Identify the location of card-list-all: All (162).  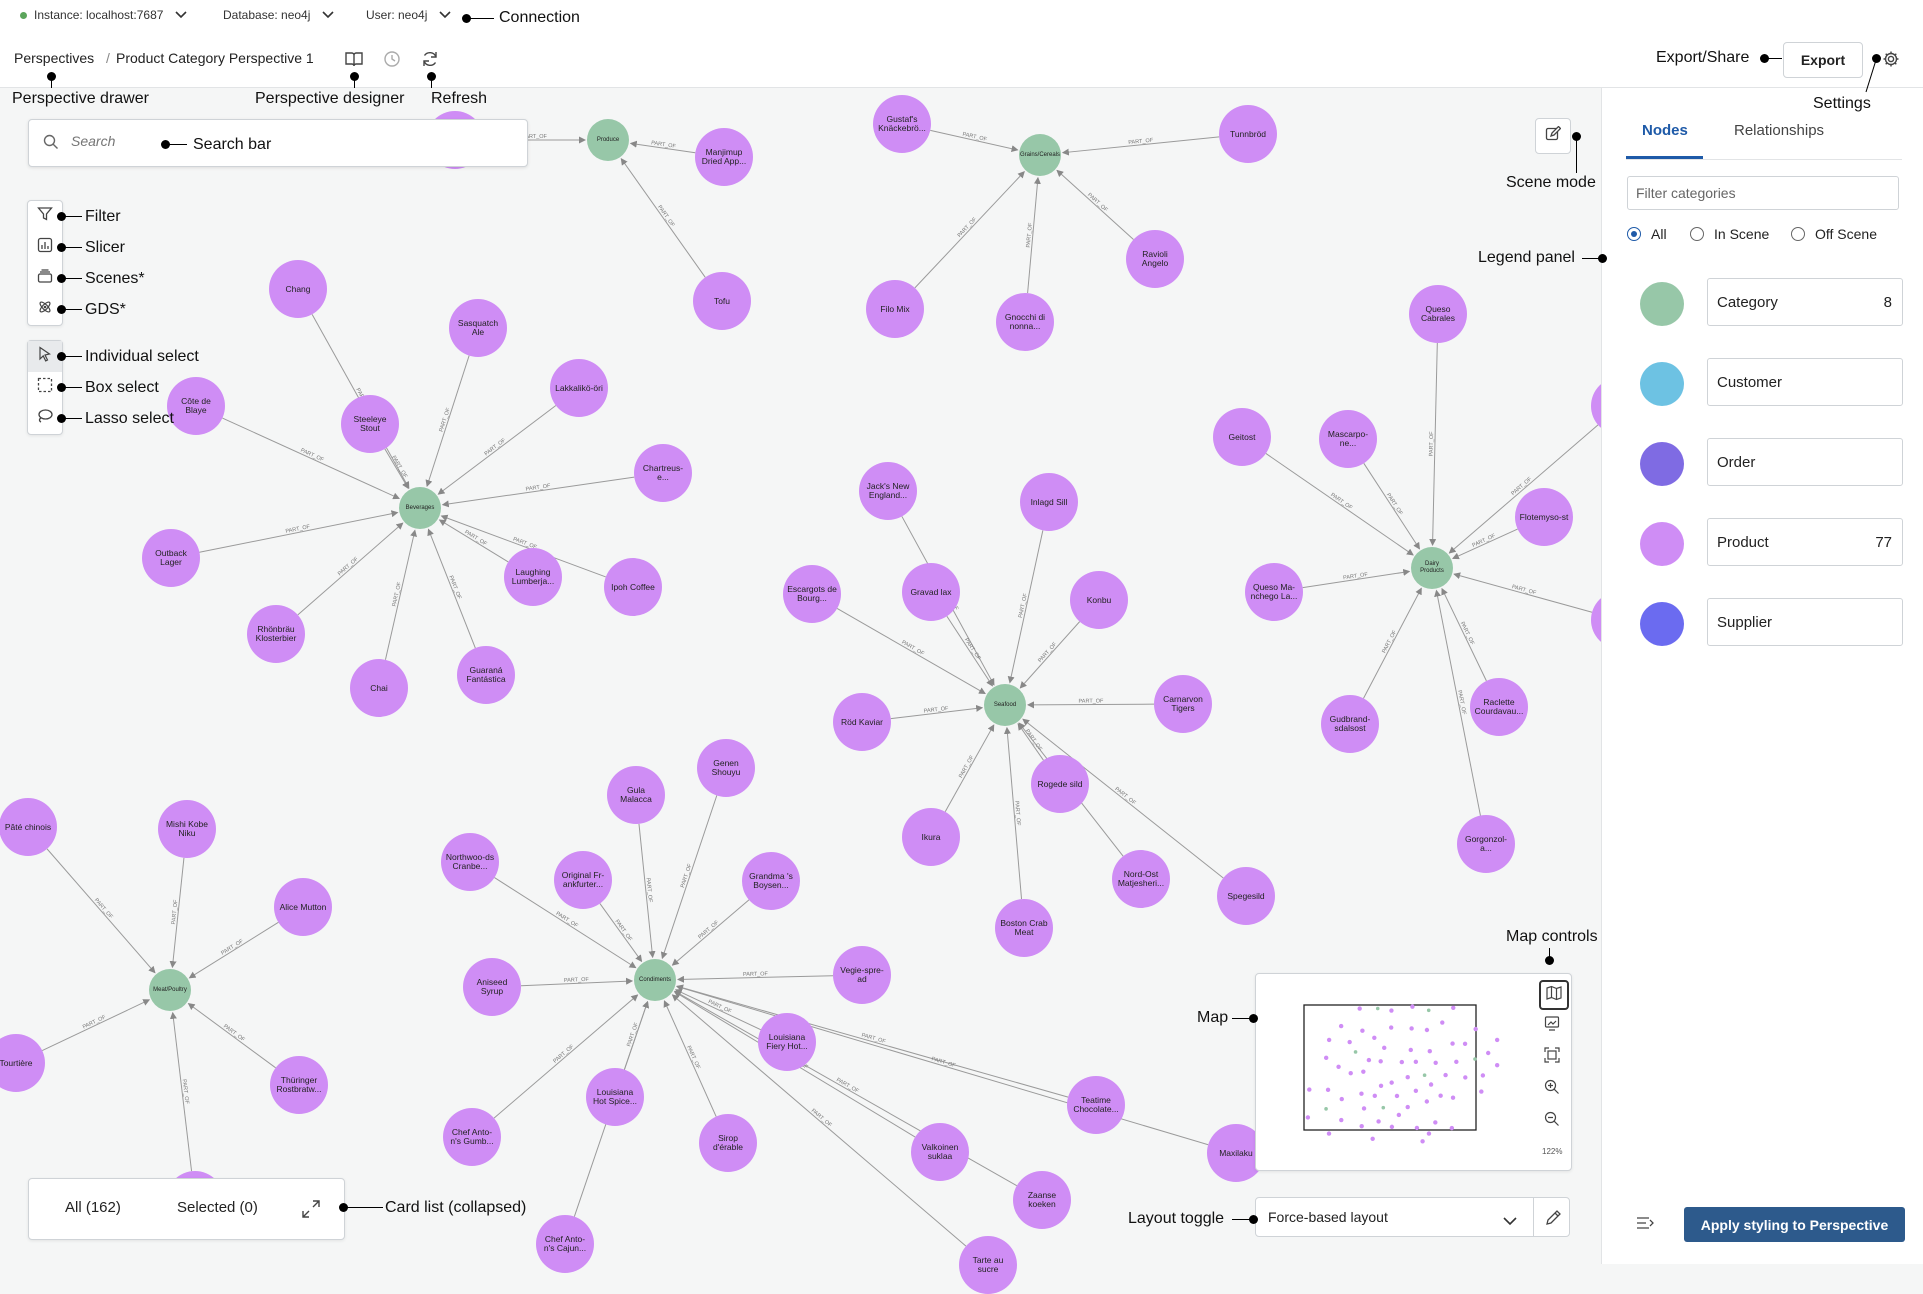
(93, 1207).